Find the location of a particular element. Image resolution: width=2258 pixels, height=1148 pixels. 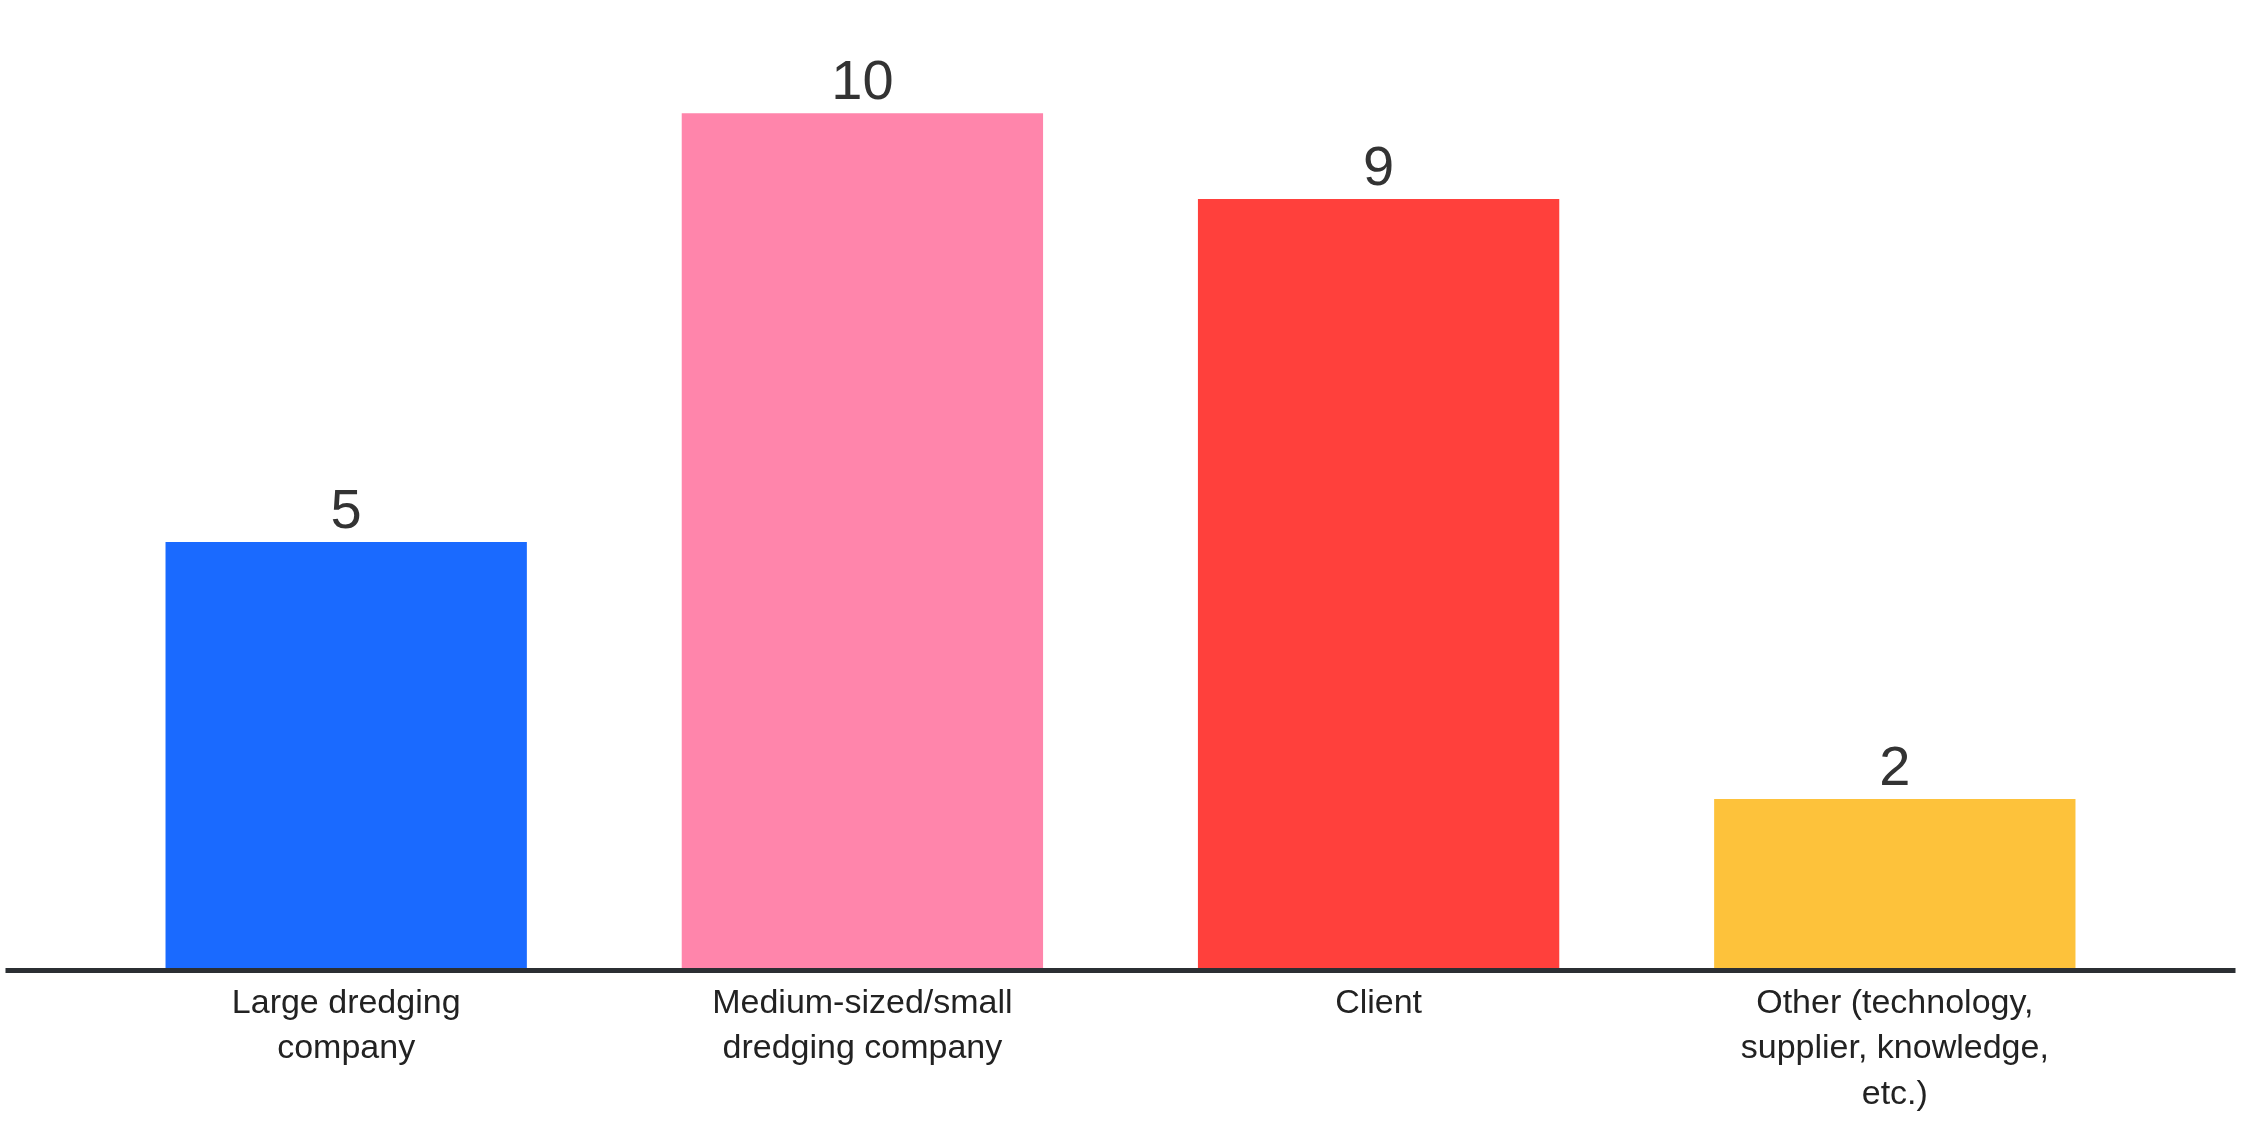

x-tick-label: Client is located at coordinates (1379, 1000).